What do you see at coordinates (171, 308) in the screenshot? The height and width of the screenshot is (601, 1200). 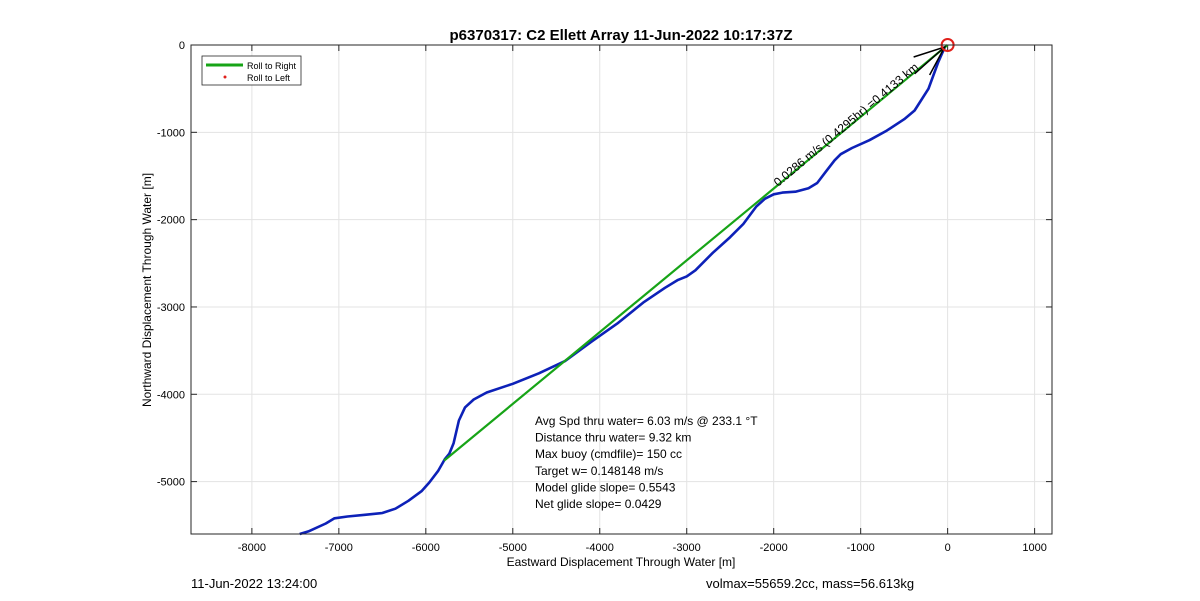 I see `y-tick-label: -3000` at bounding box center [171, 308].